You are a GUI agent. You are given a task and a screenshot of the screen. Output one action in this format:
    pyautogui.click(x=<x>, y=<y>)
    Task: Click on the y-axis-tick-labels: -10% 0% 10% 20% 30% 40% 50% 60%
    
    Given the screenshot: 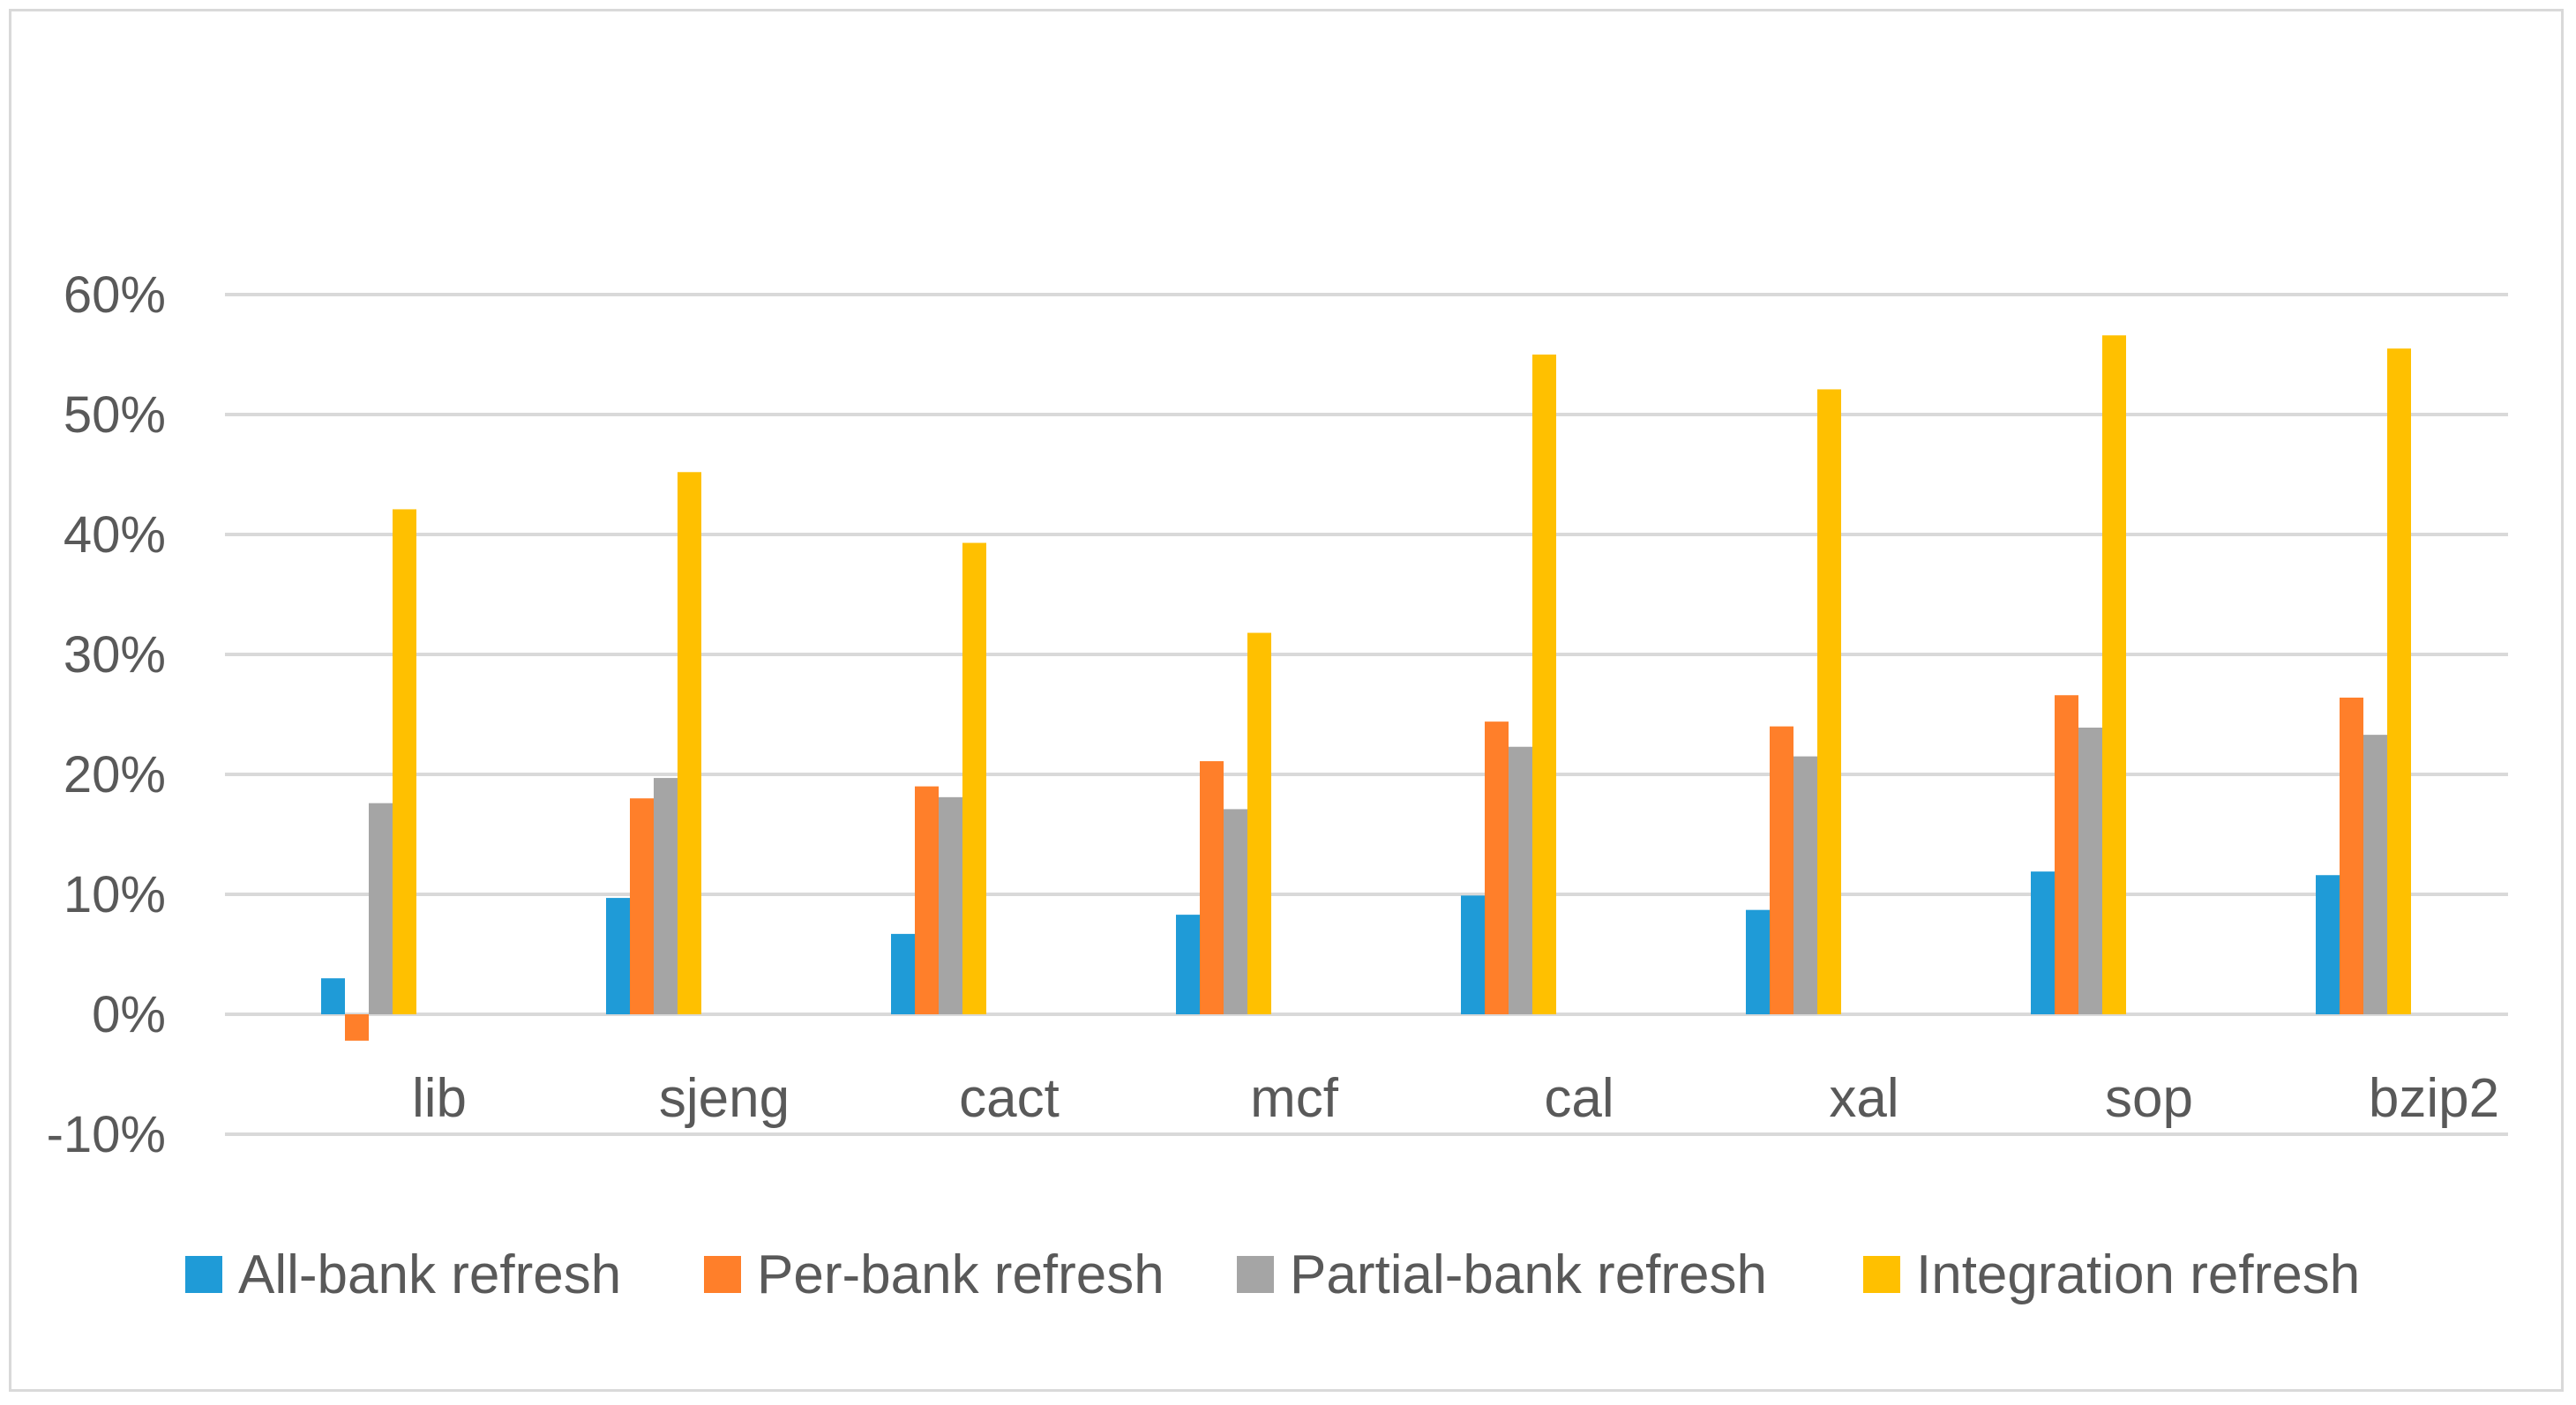 What is the action you would take?
    pyautogui.click(x=107, y=714)
    